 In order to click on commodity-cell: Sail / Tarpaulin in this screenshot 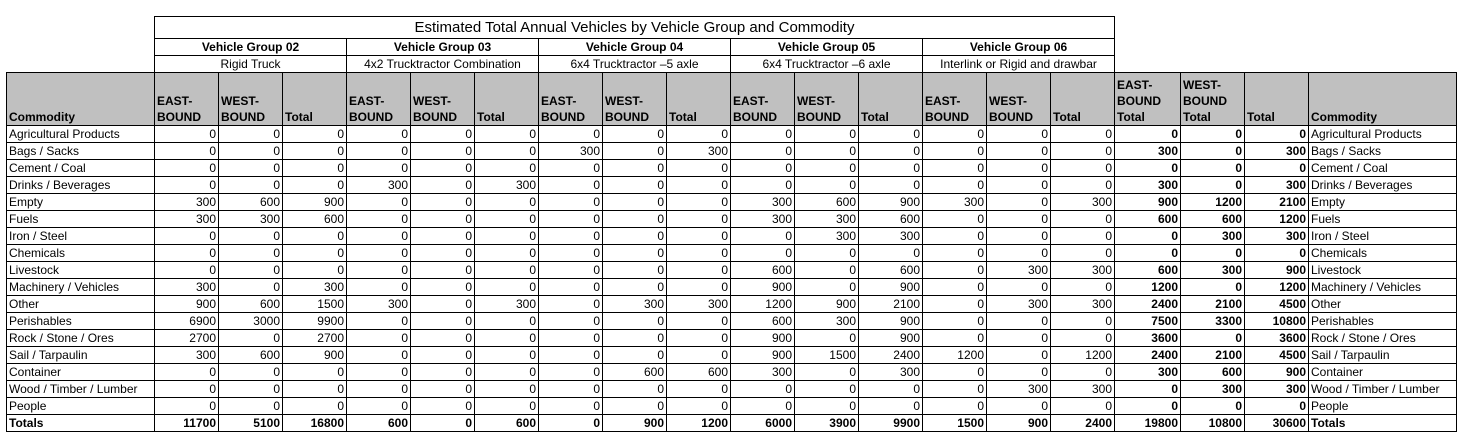, I will do `click(80, 355)`.